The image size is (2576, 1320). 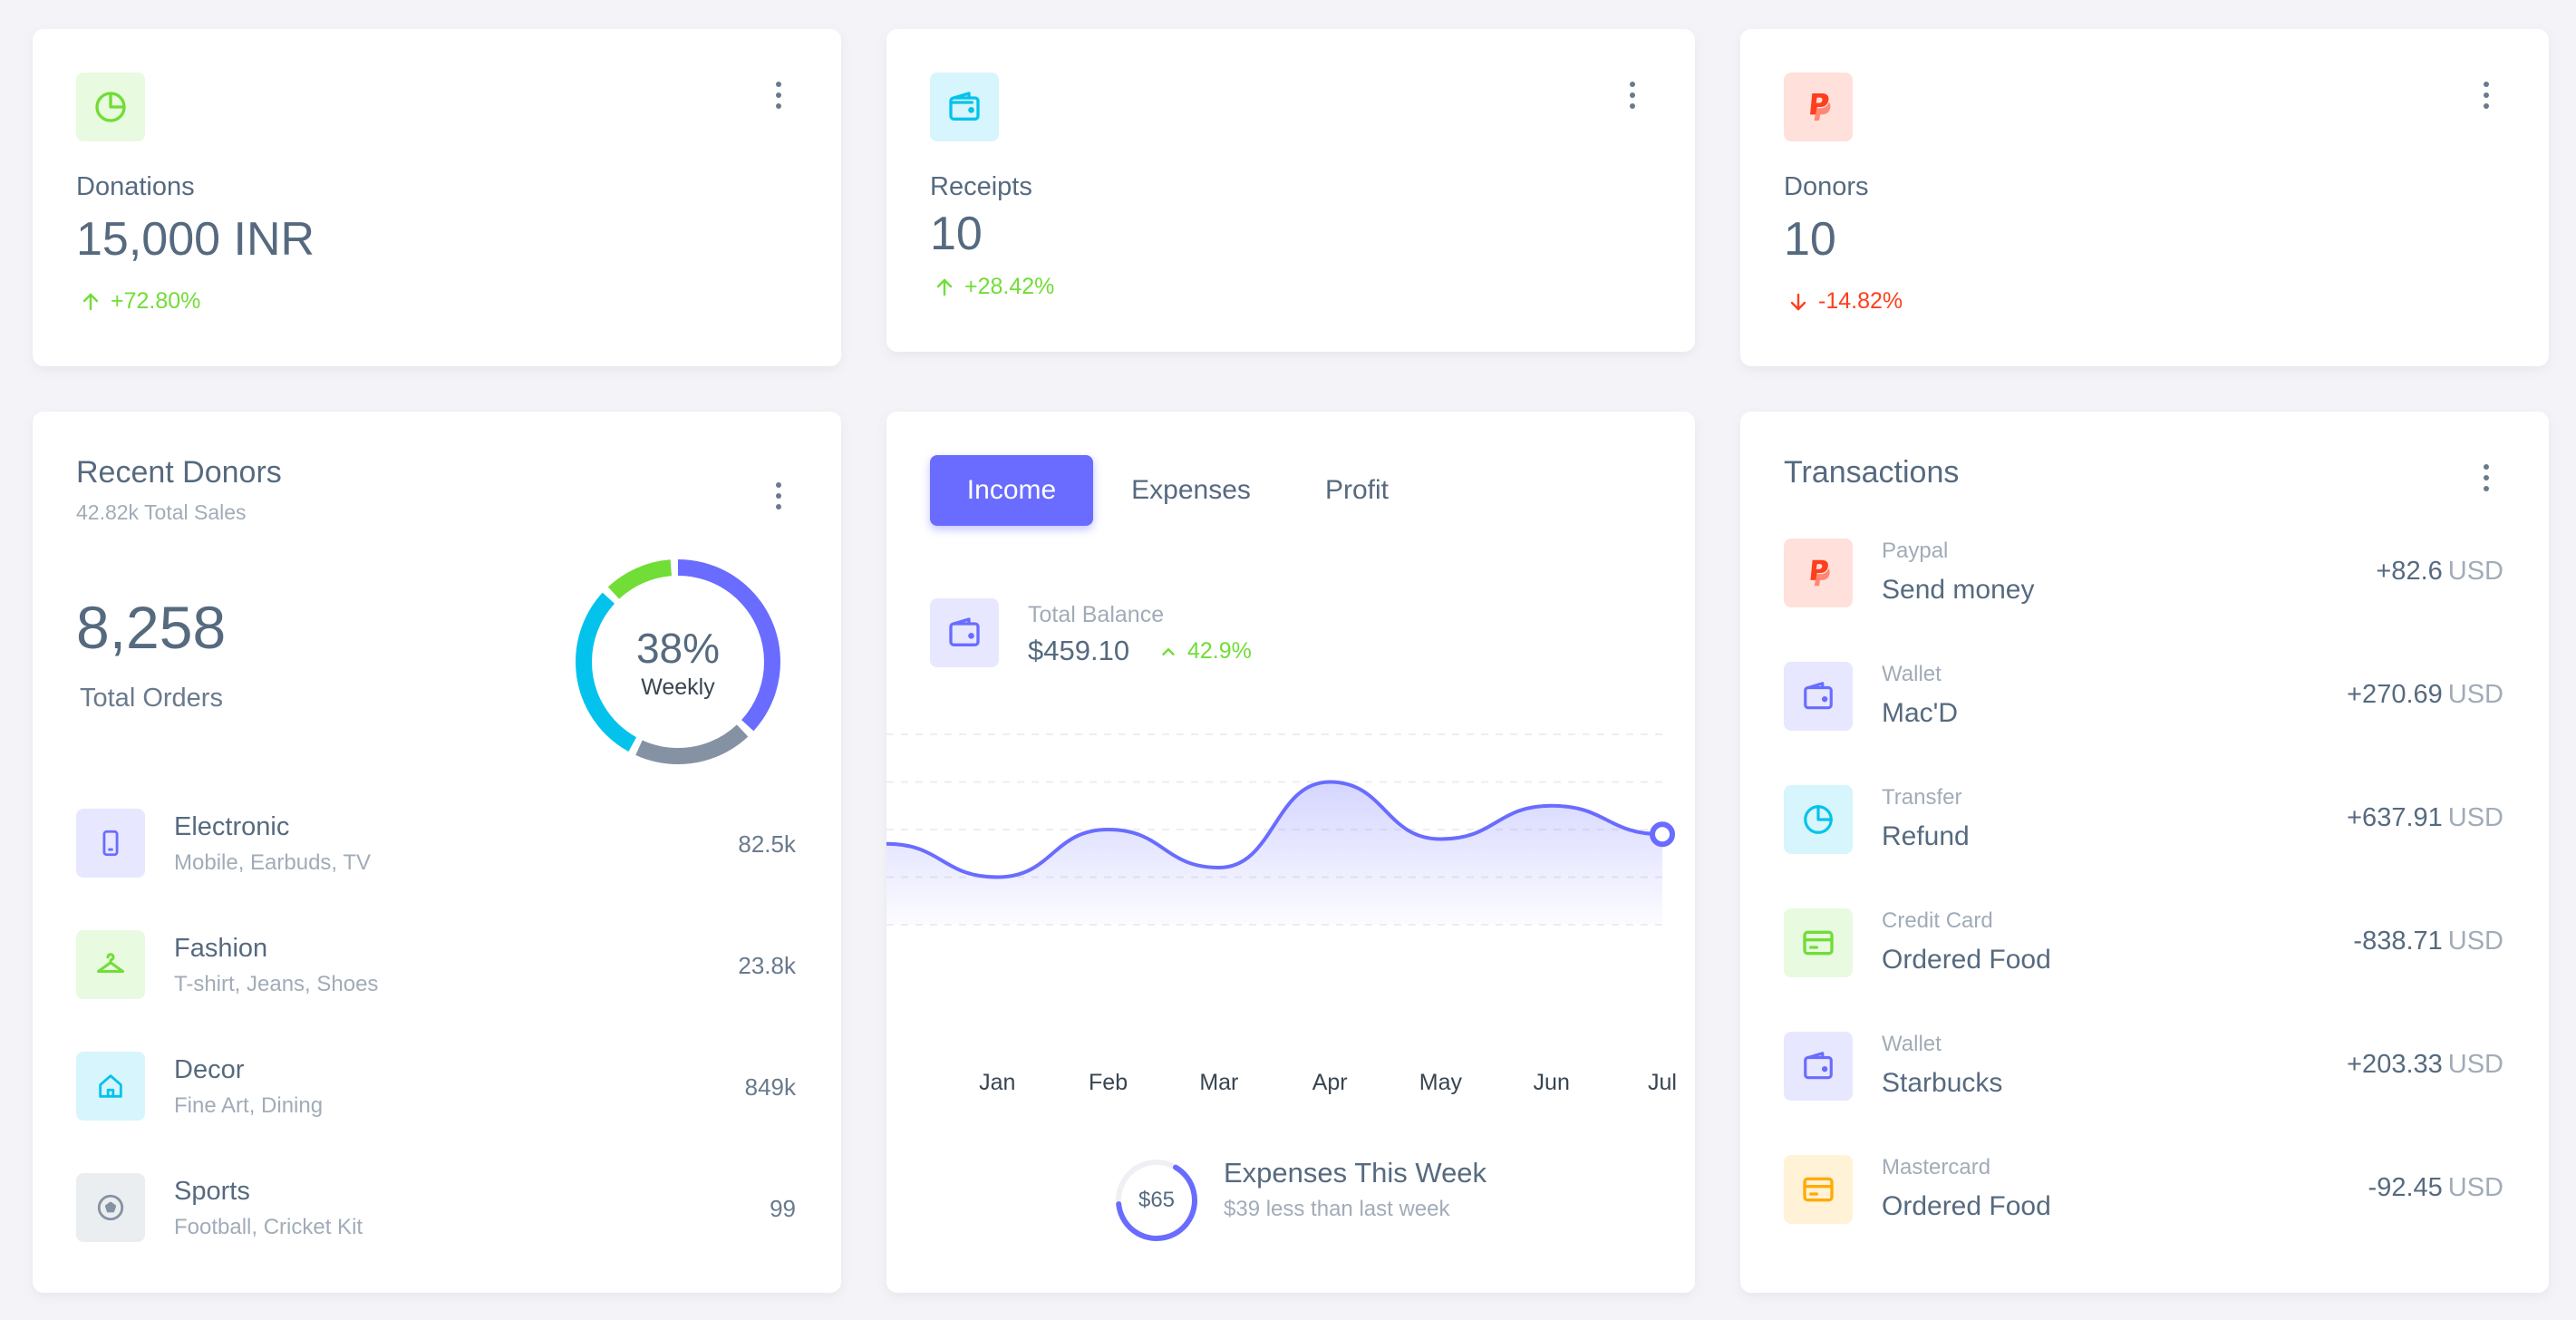 I want to click on donut-segment, so click(x=678, y=661).